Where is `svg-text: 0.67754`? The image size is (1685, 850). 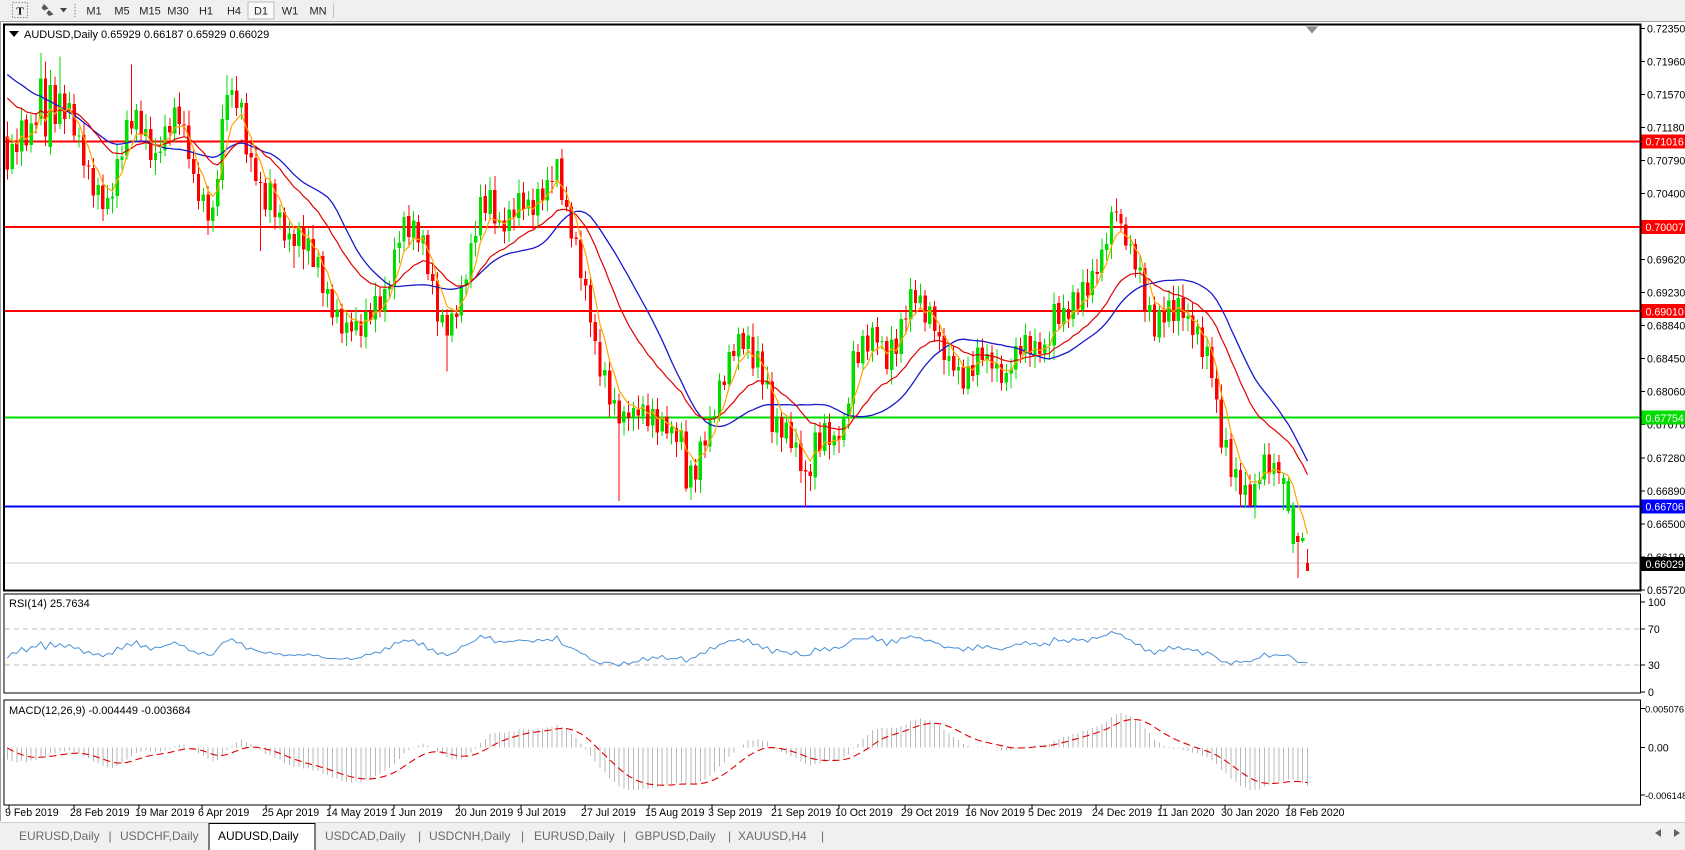
svg-text: 0.67754 is located at coordinates (1665, 419).